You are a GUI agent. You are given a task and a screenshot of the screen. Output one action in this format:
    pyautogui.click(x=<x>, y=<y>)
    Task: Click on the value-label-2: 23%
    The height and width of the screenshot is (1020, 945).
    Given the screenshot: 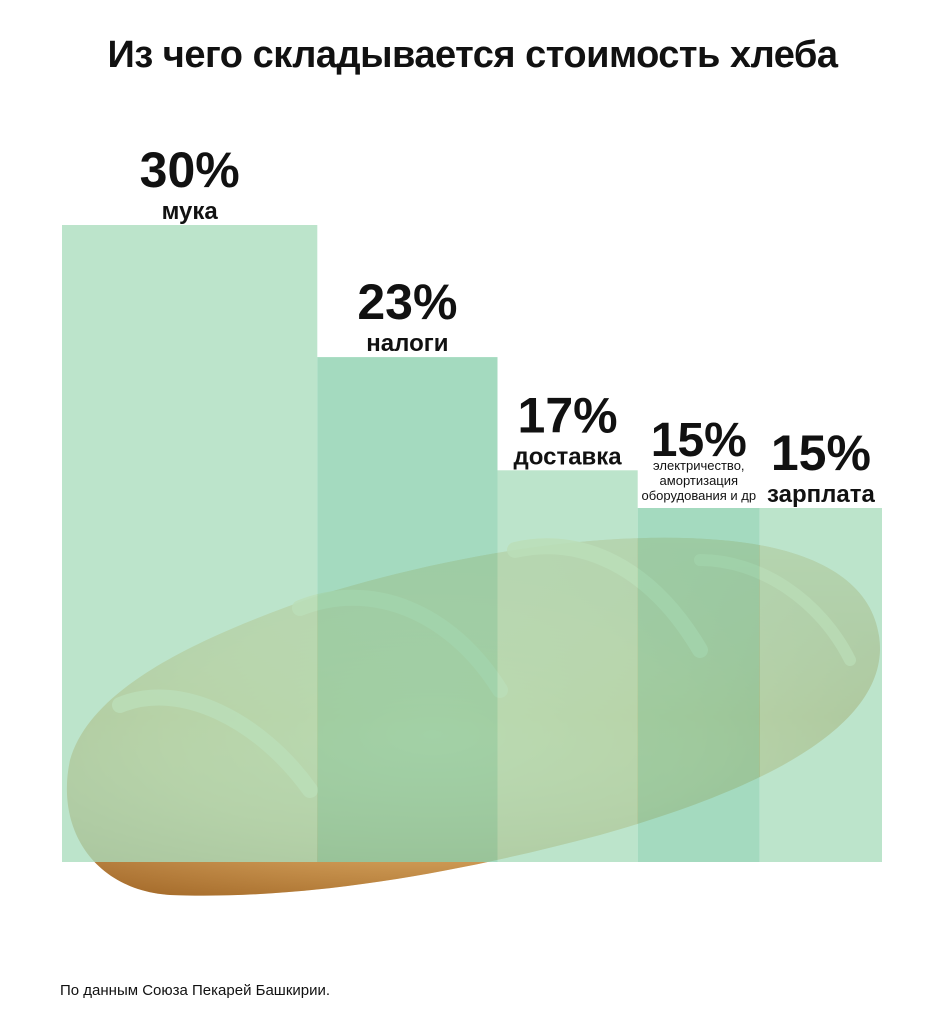 What is the action you would take?
    pyautogui.click(x=407, y=302)
    